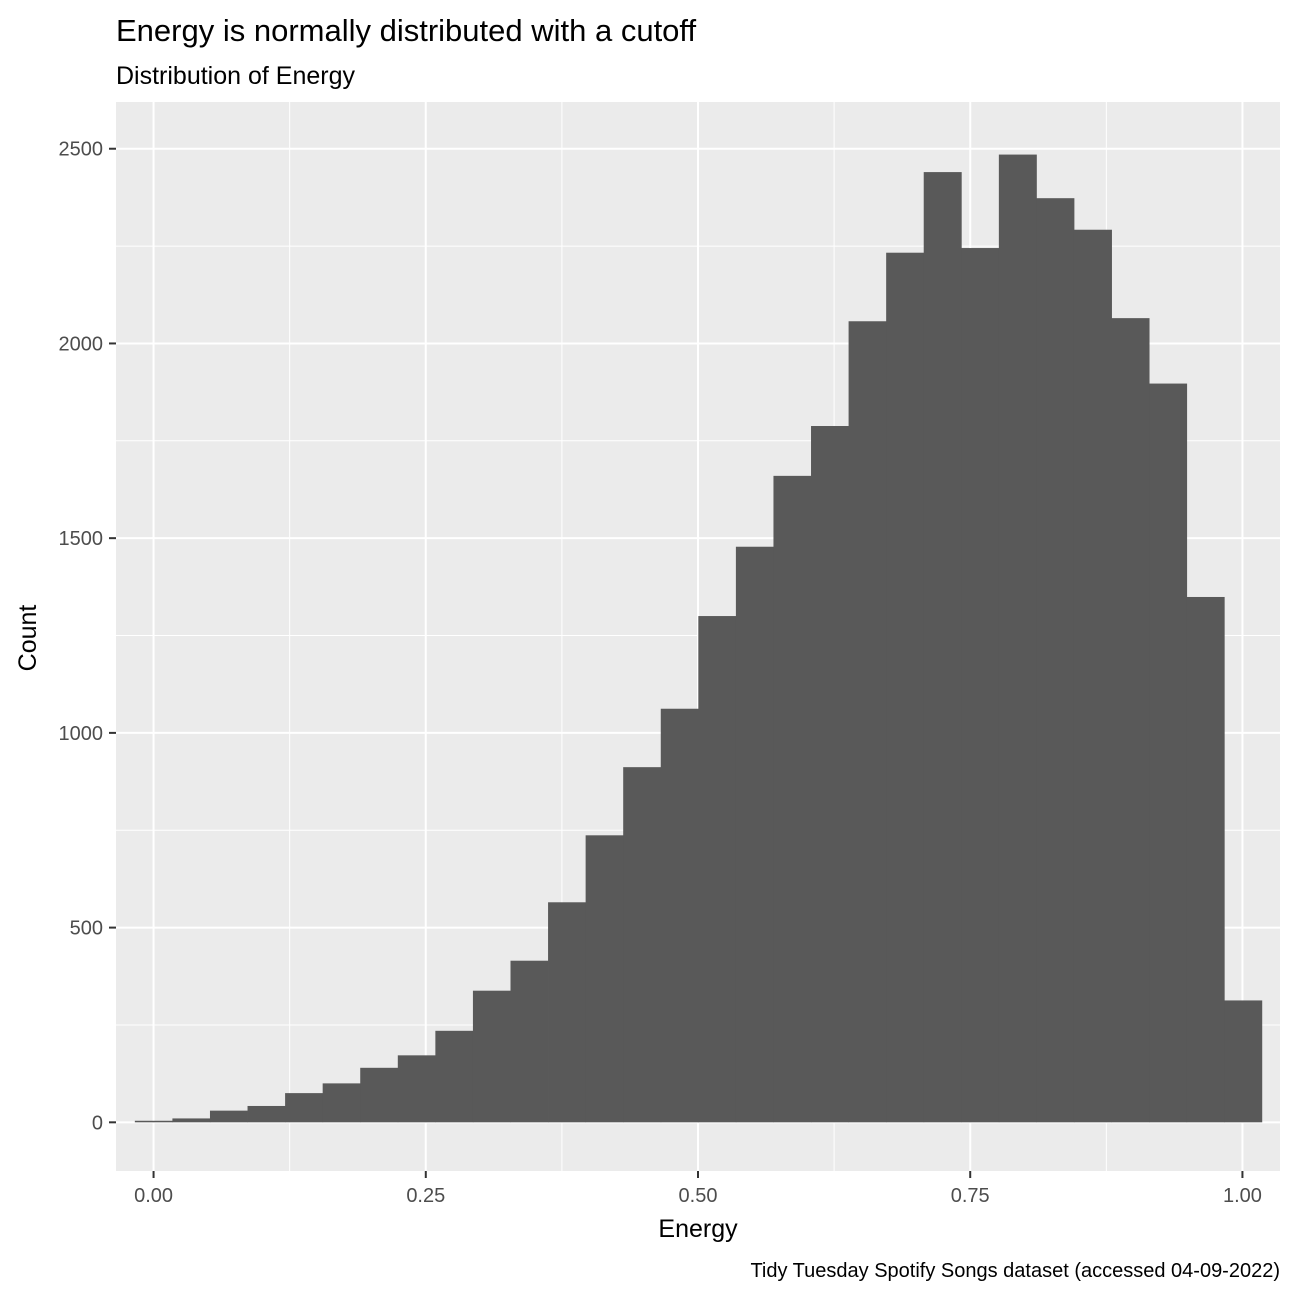  I want to click on y-tick-label: 1500, so click(81, 539).